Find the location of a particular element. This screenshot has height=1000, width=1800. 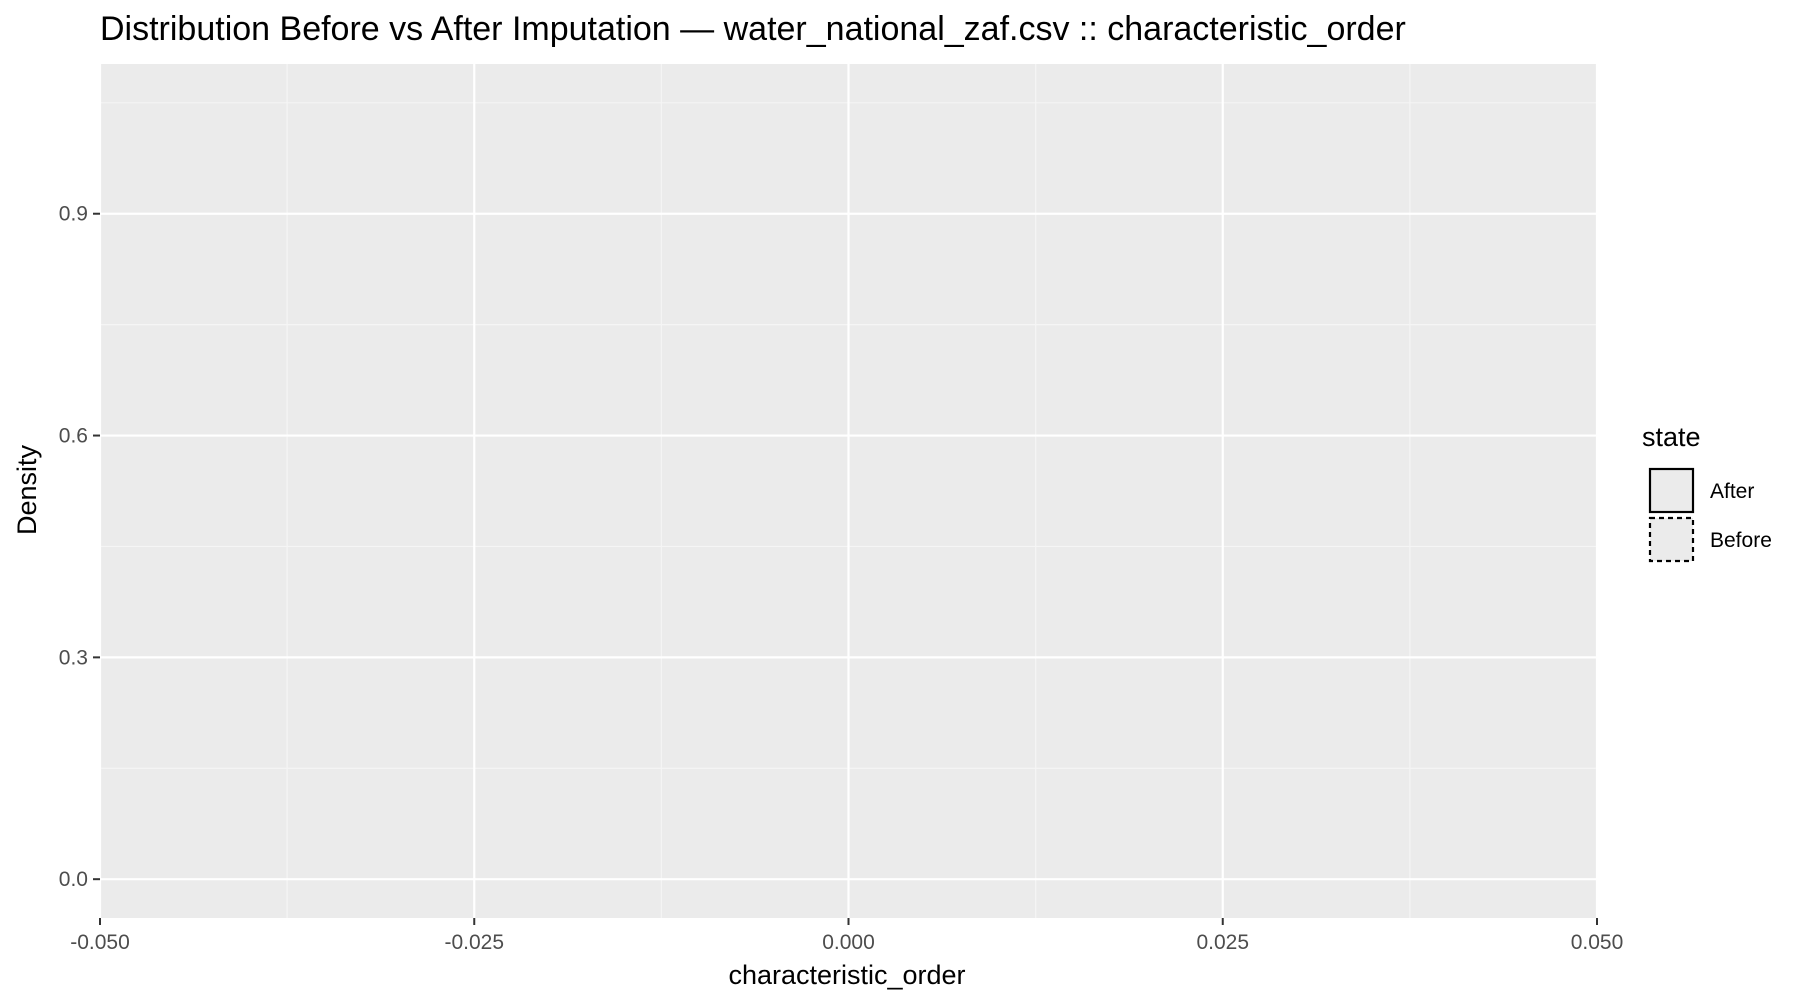

y-tick-label: 0.0 is located at coordinates (73, 879).